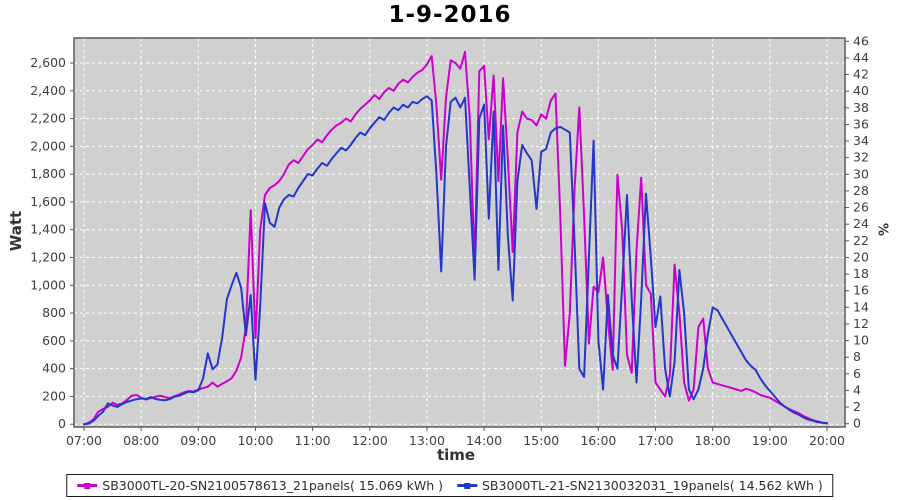  I want to click on x-tick-label: 15:00, so click(541, 440).